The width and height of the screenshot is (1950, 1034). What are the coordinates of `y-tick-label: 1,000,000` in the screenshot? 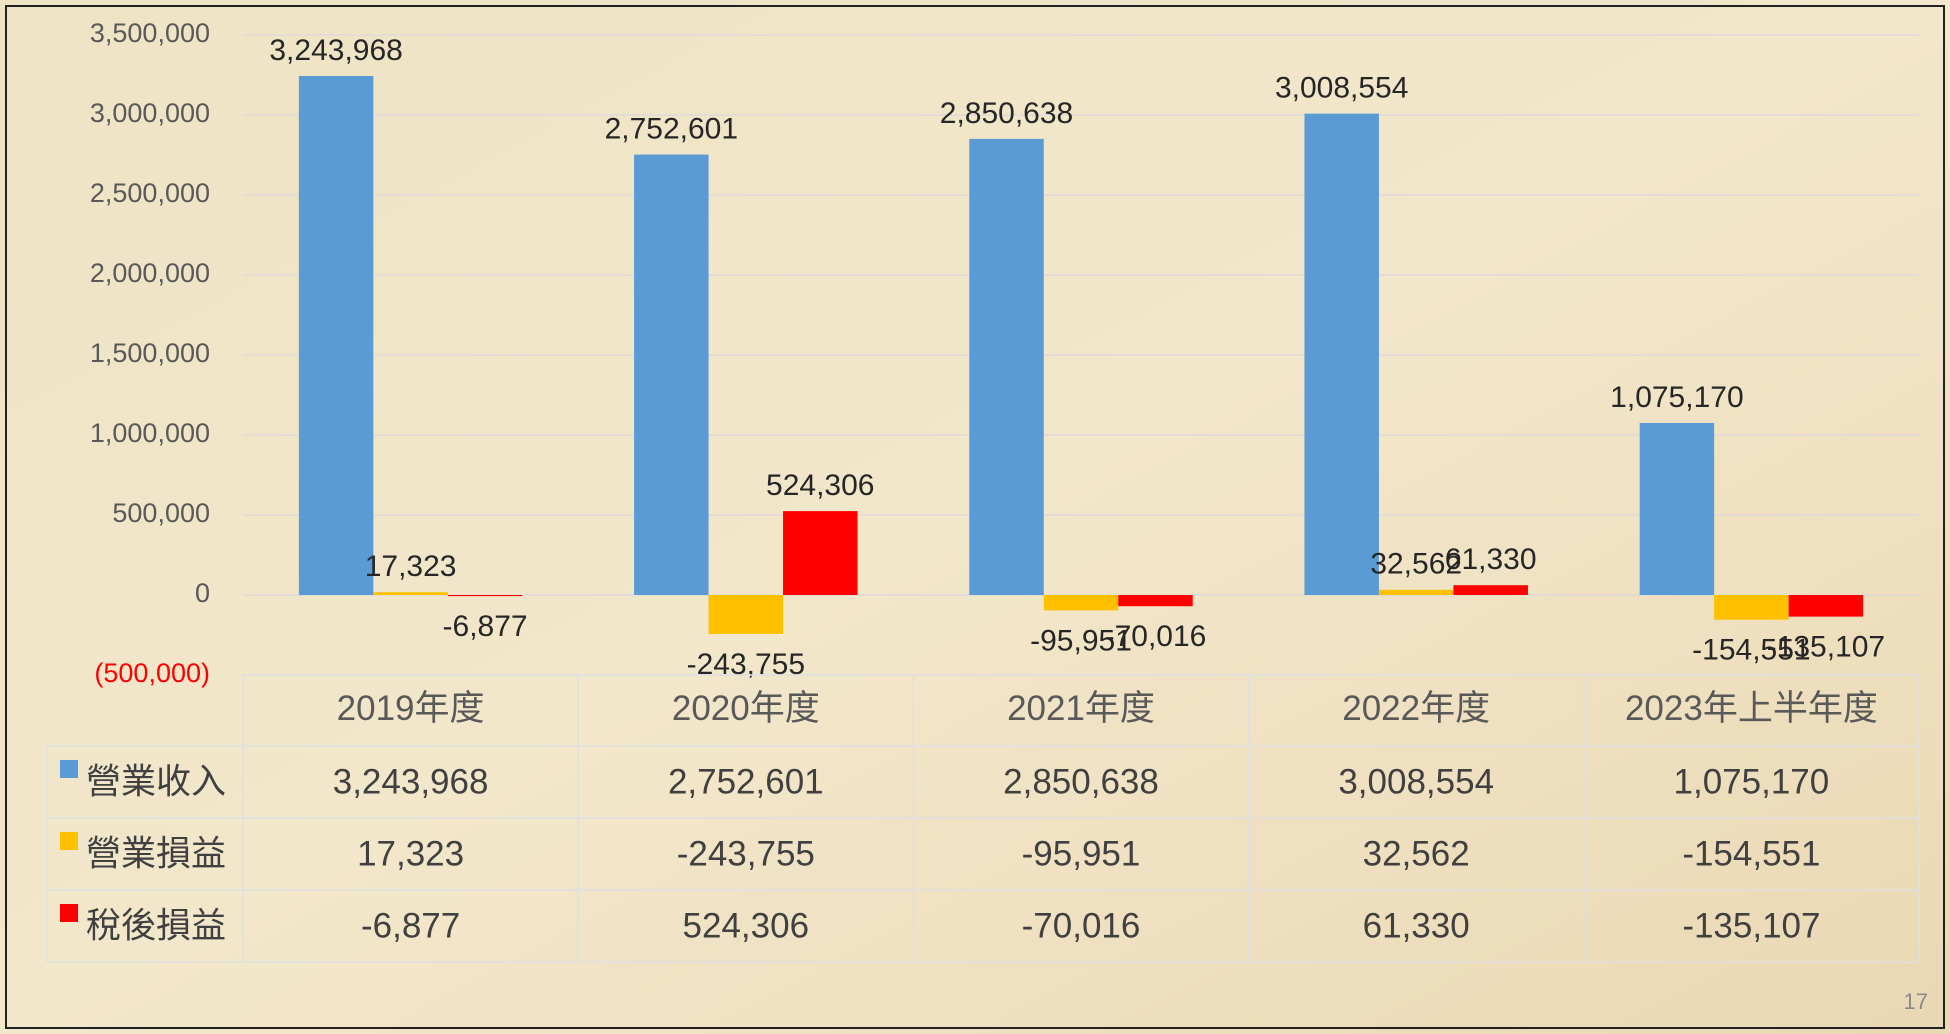 It's located at (150, 433).